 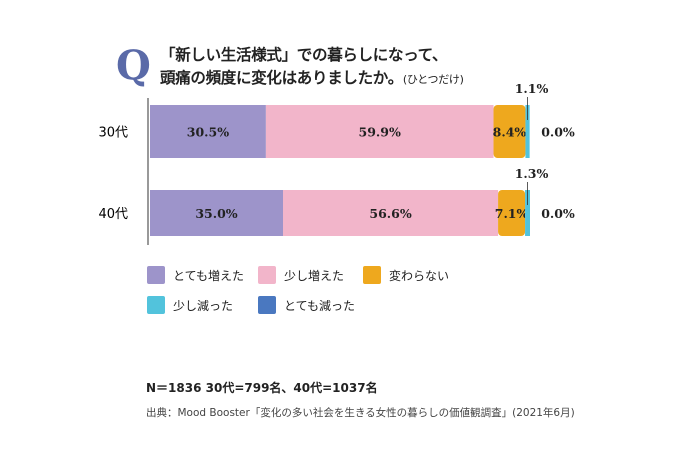 I want to click on value-label: 1.3%, so click(x=532, y=173).